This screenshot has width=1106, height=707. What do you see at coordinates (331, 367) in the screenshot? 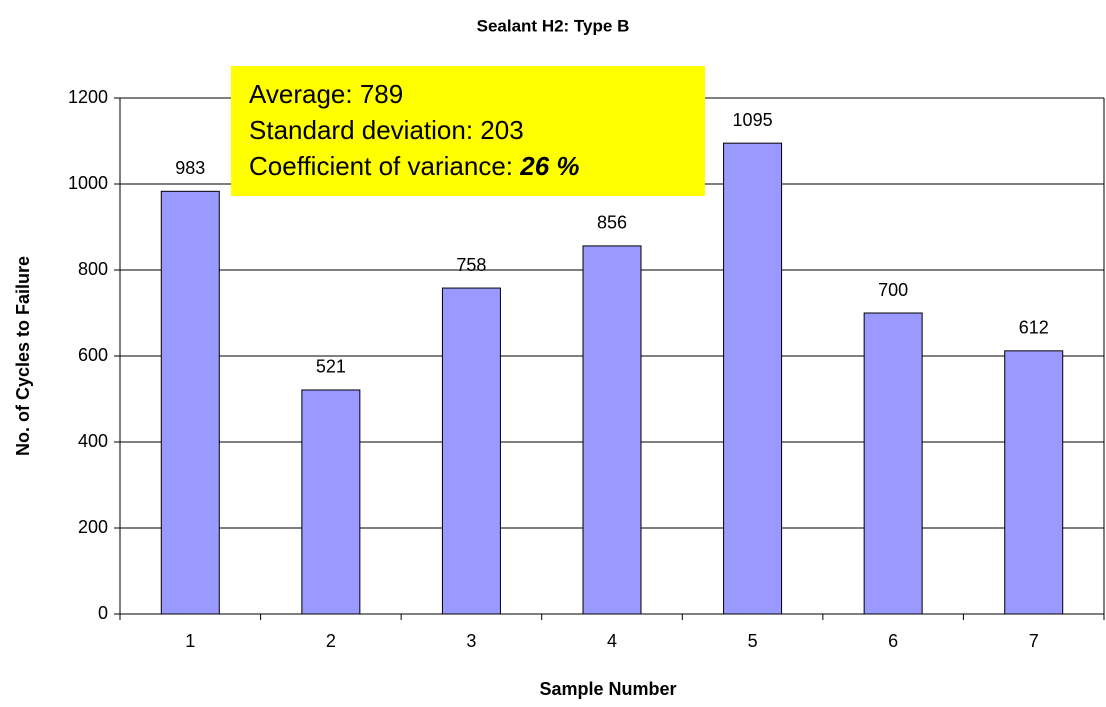
I see `data-label: 521` at bounding box center [331, 367].